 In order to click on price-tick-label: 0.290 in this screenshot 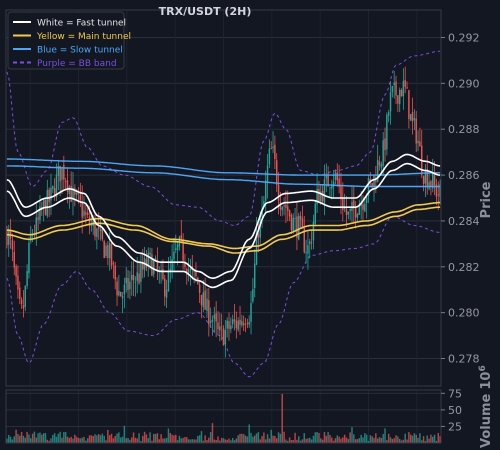, I will do `click(464, 83)`.